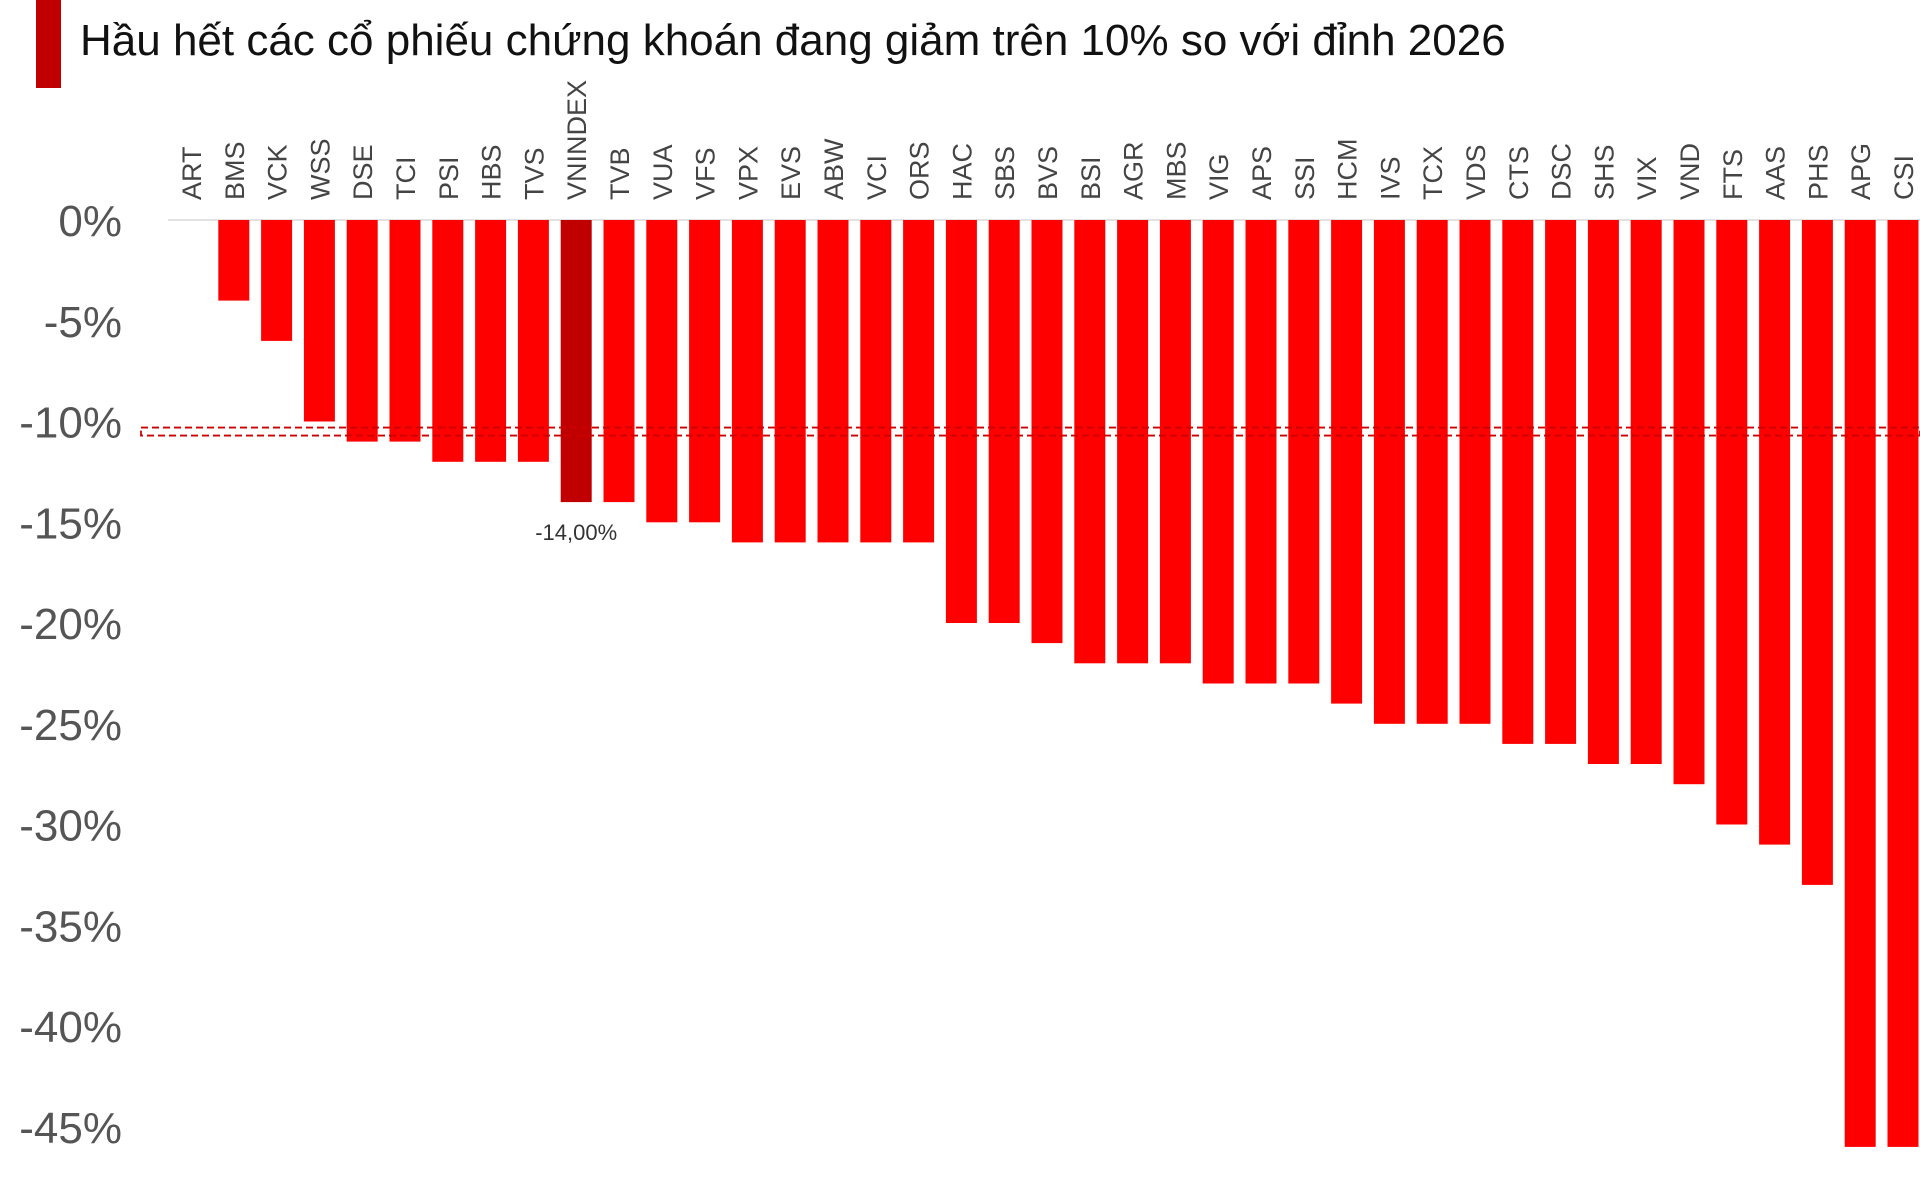  What do you see at coordinates (705, 371) in the screenshot?
I see `bar-vfs` at bounding box center [705, 371].